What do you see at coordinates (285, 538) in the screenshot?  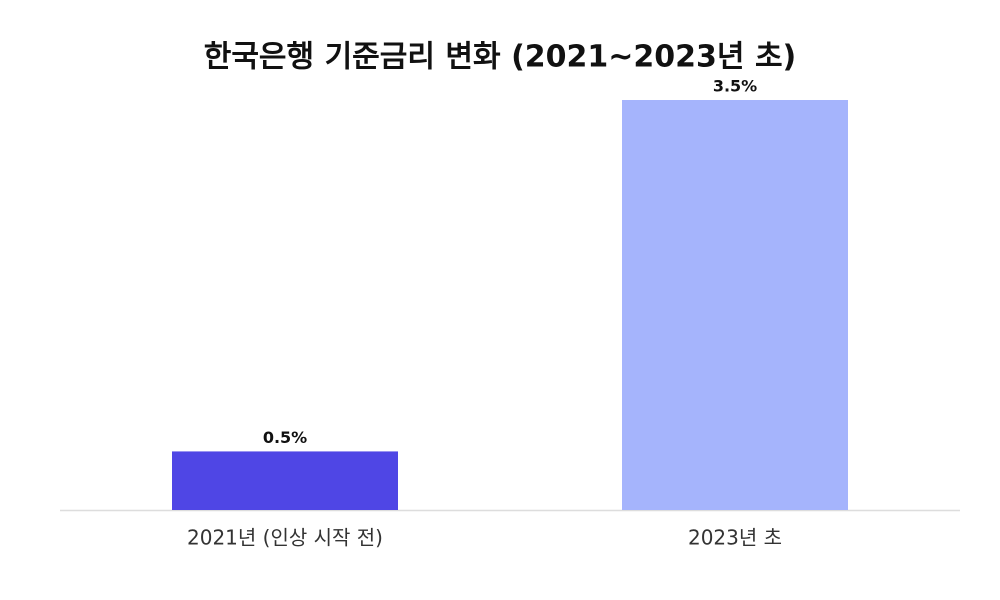 I see `x-tick-label: 2021년 (인상 시작 전)` at bounding box center [285, 538].